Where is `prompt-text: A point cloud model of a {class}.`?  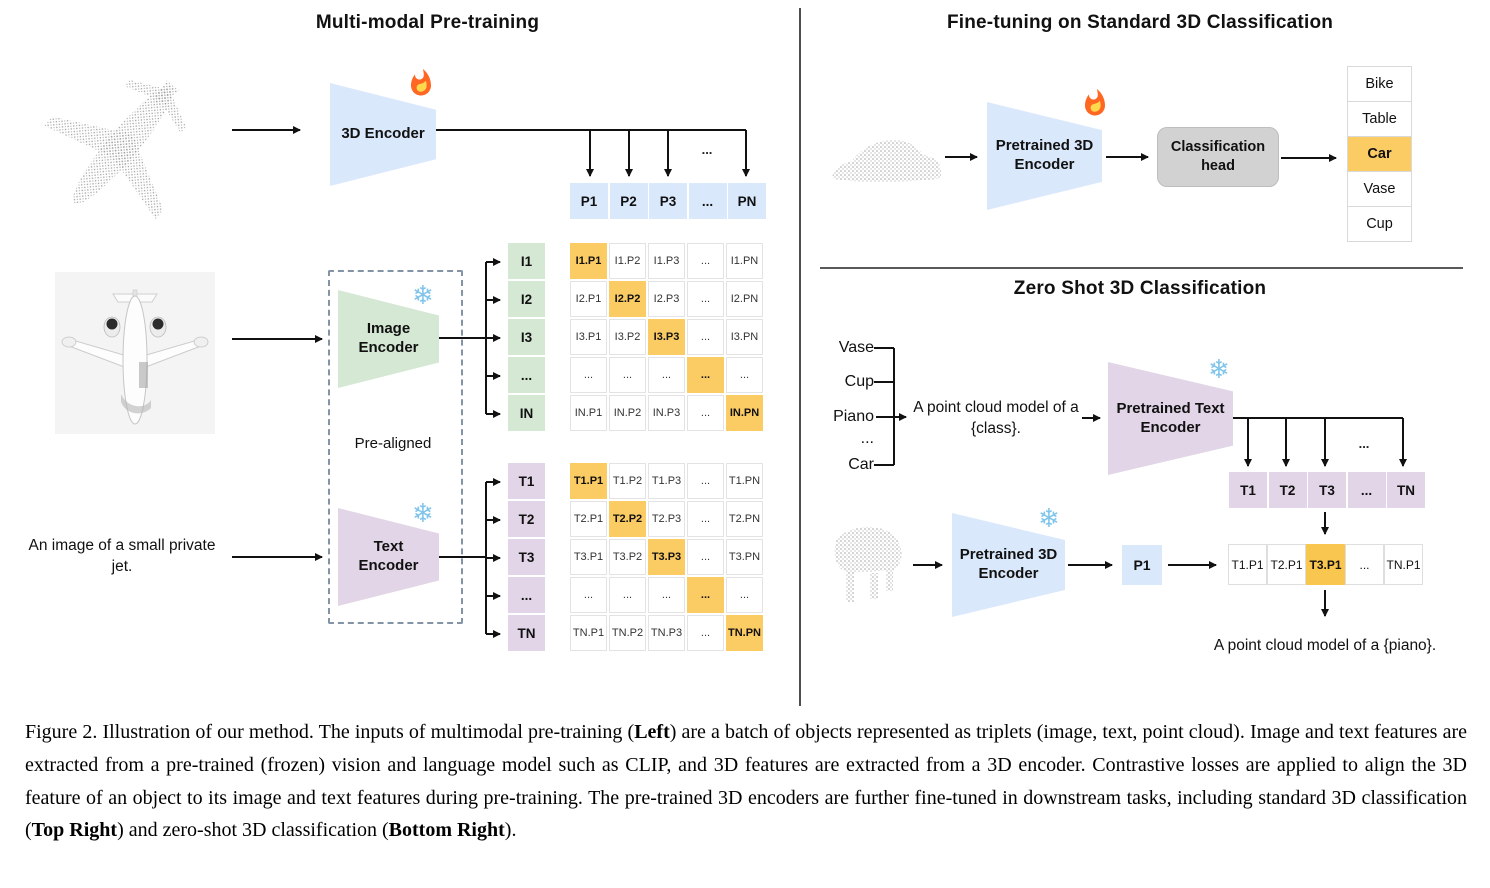
prompt-text: A point cloud model of a {class}. is located at coordinates (996, 418).